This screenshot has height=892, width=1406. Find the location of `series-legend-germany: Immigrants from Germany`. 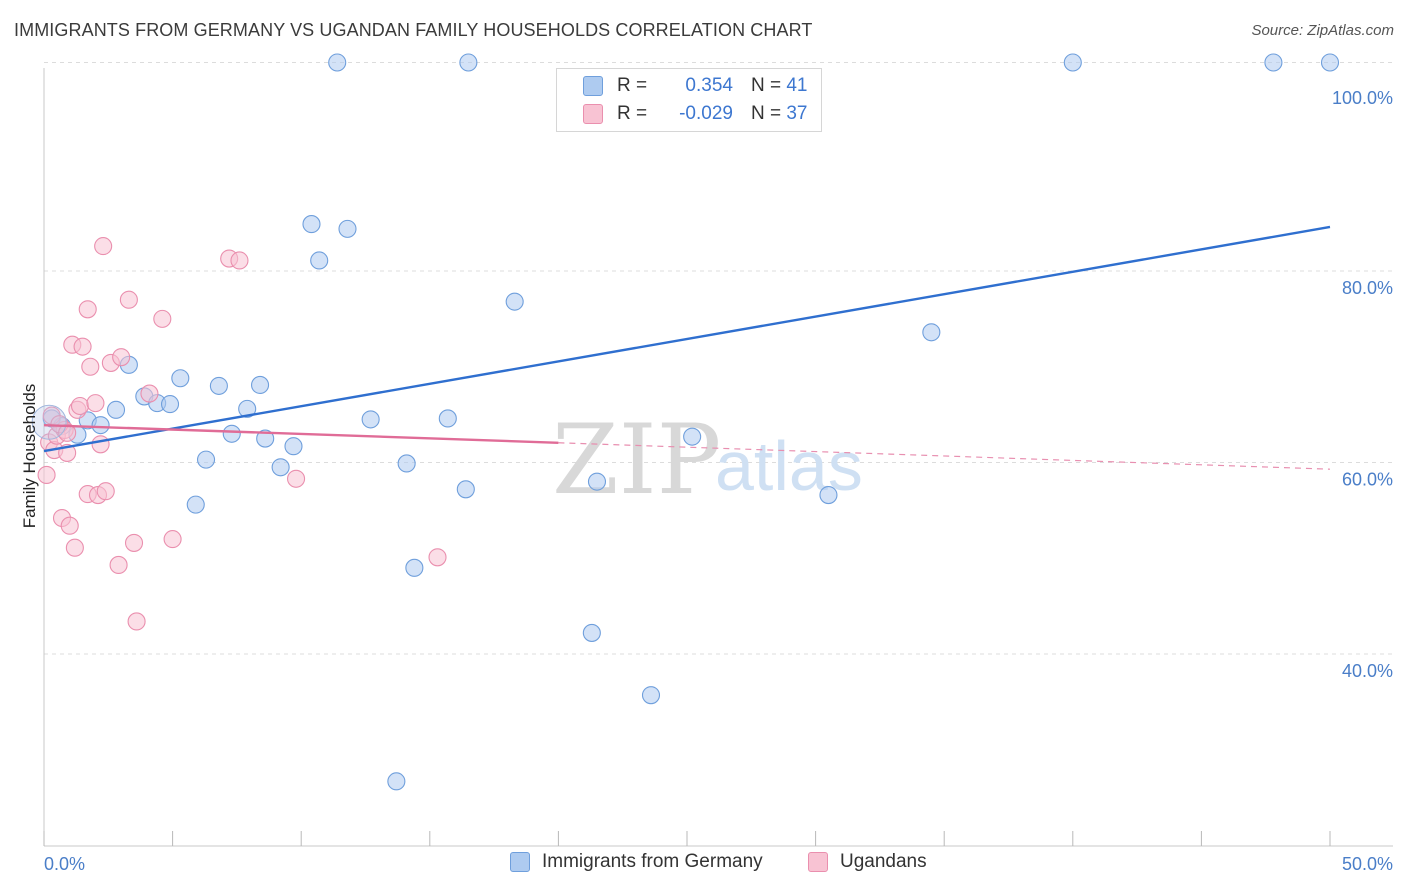

series-legend-germany: Immigrants from Germany is located at coordinates (636, 862).